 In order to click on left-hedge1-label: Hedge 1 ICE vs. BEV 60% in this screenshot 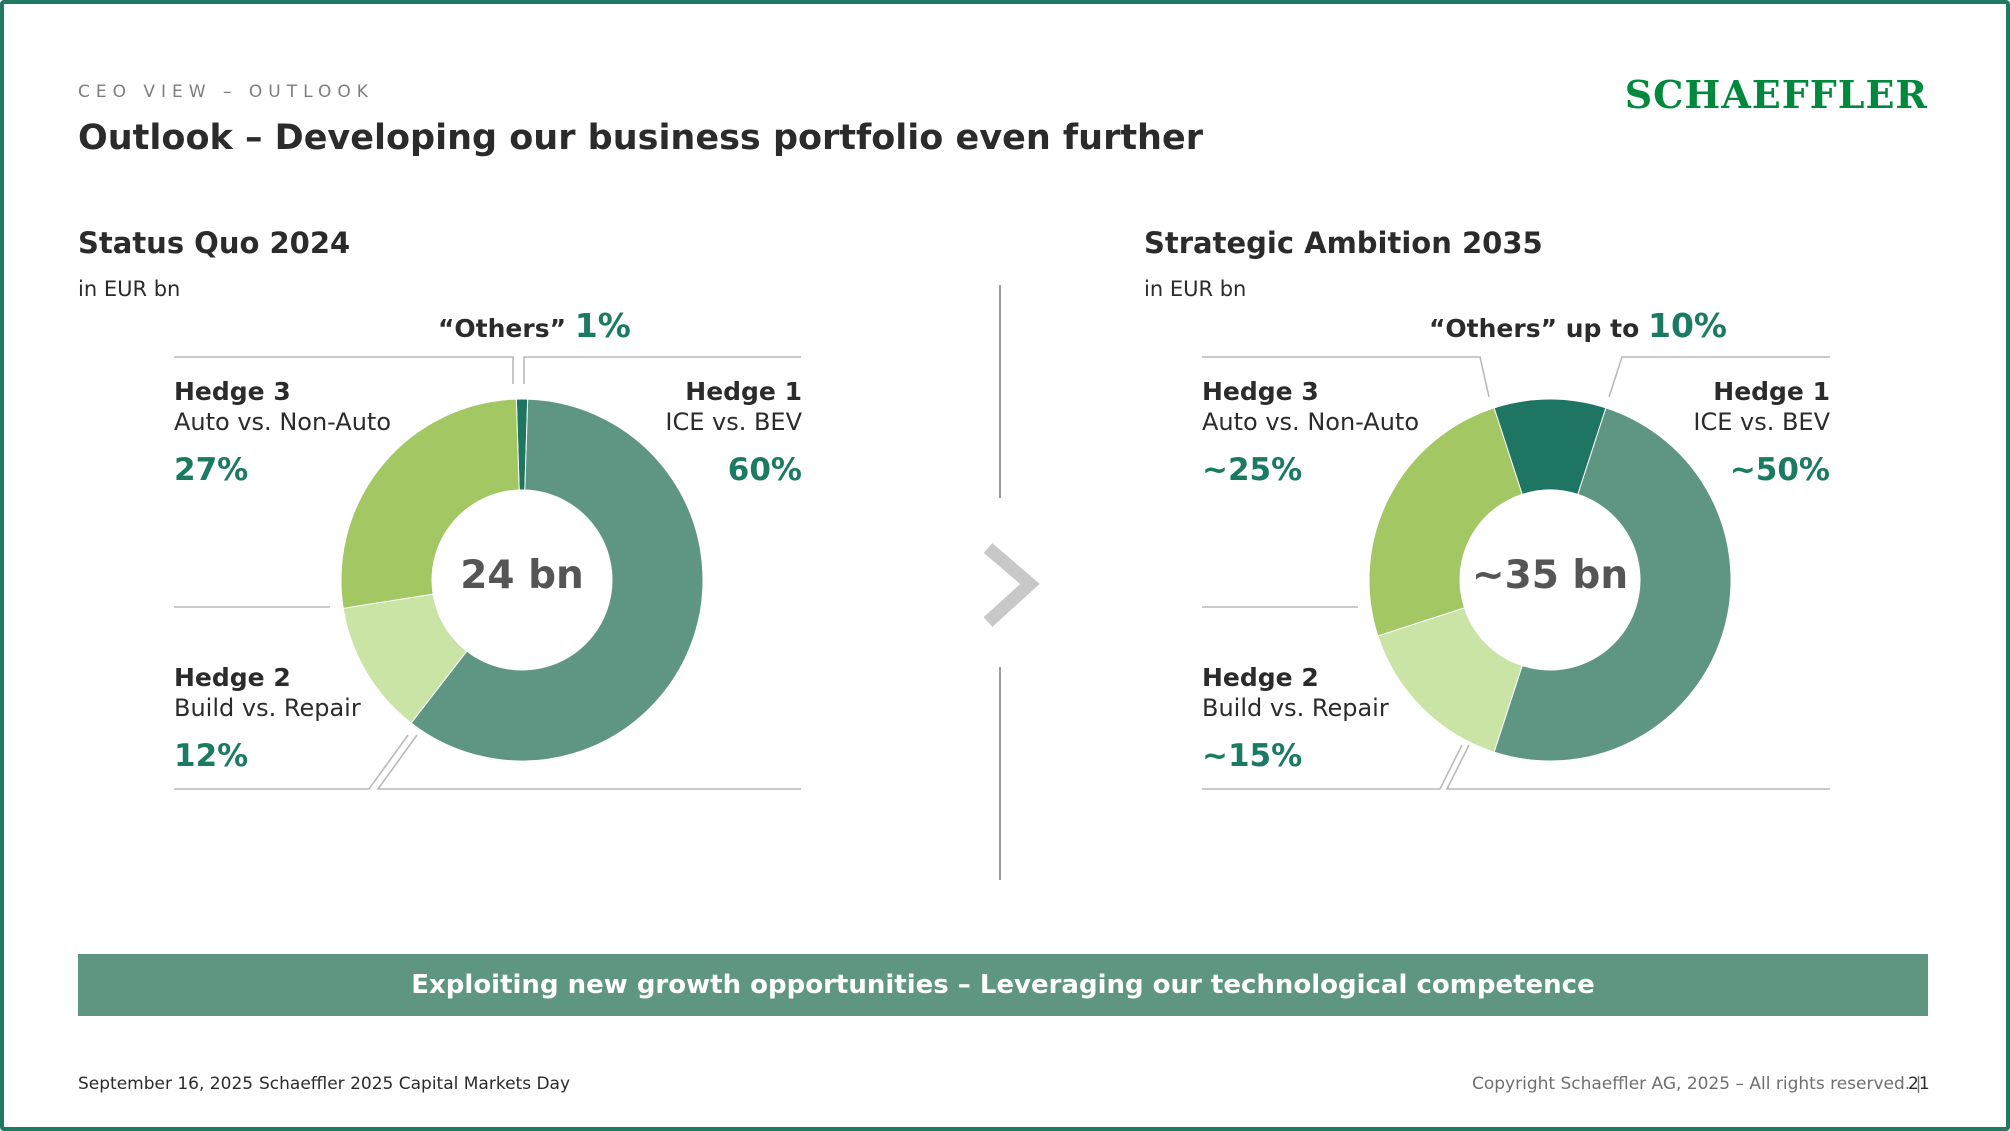, I will do `click(701, 432)`.